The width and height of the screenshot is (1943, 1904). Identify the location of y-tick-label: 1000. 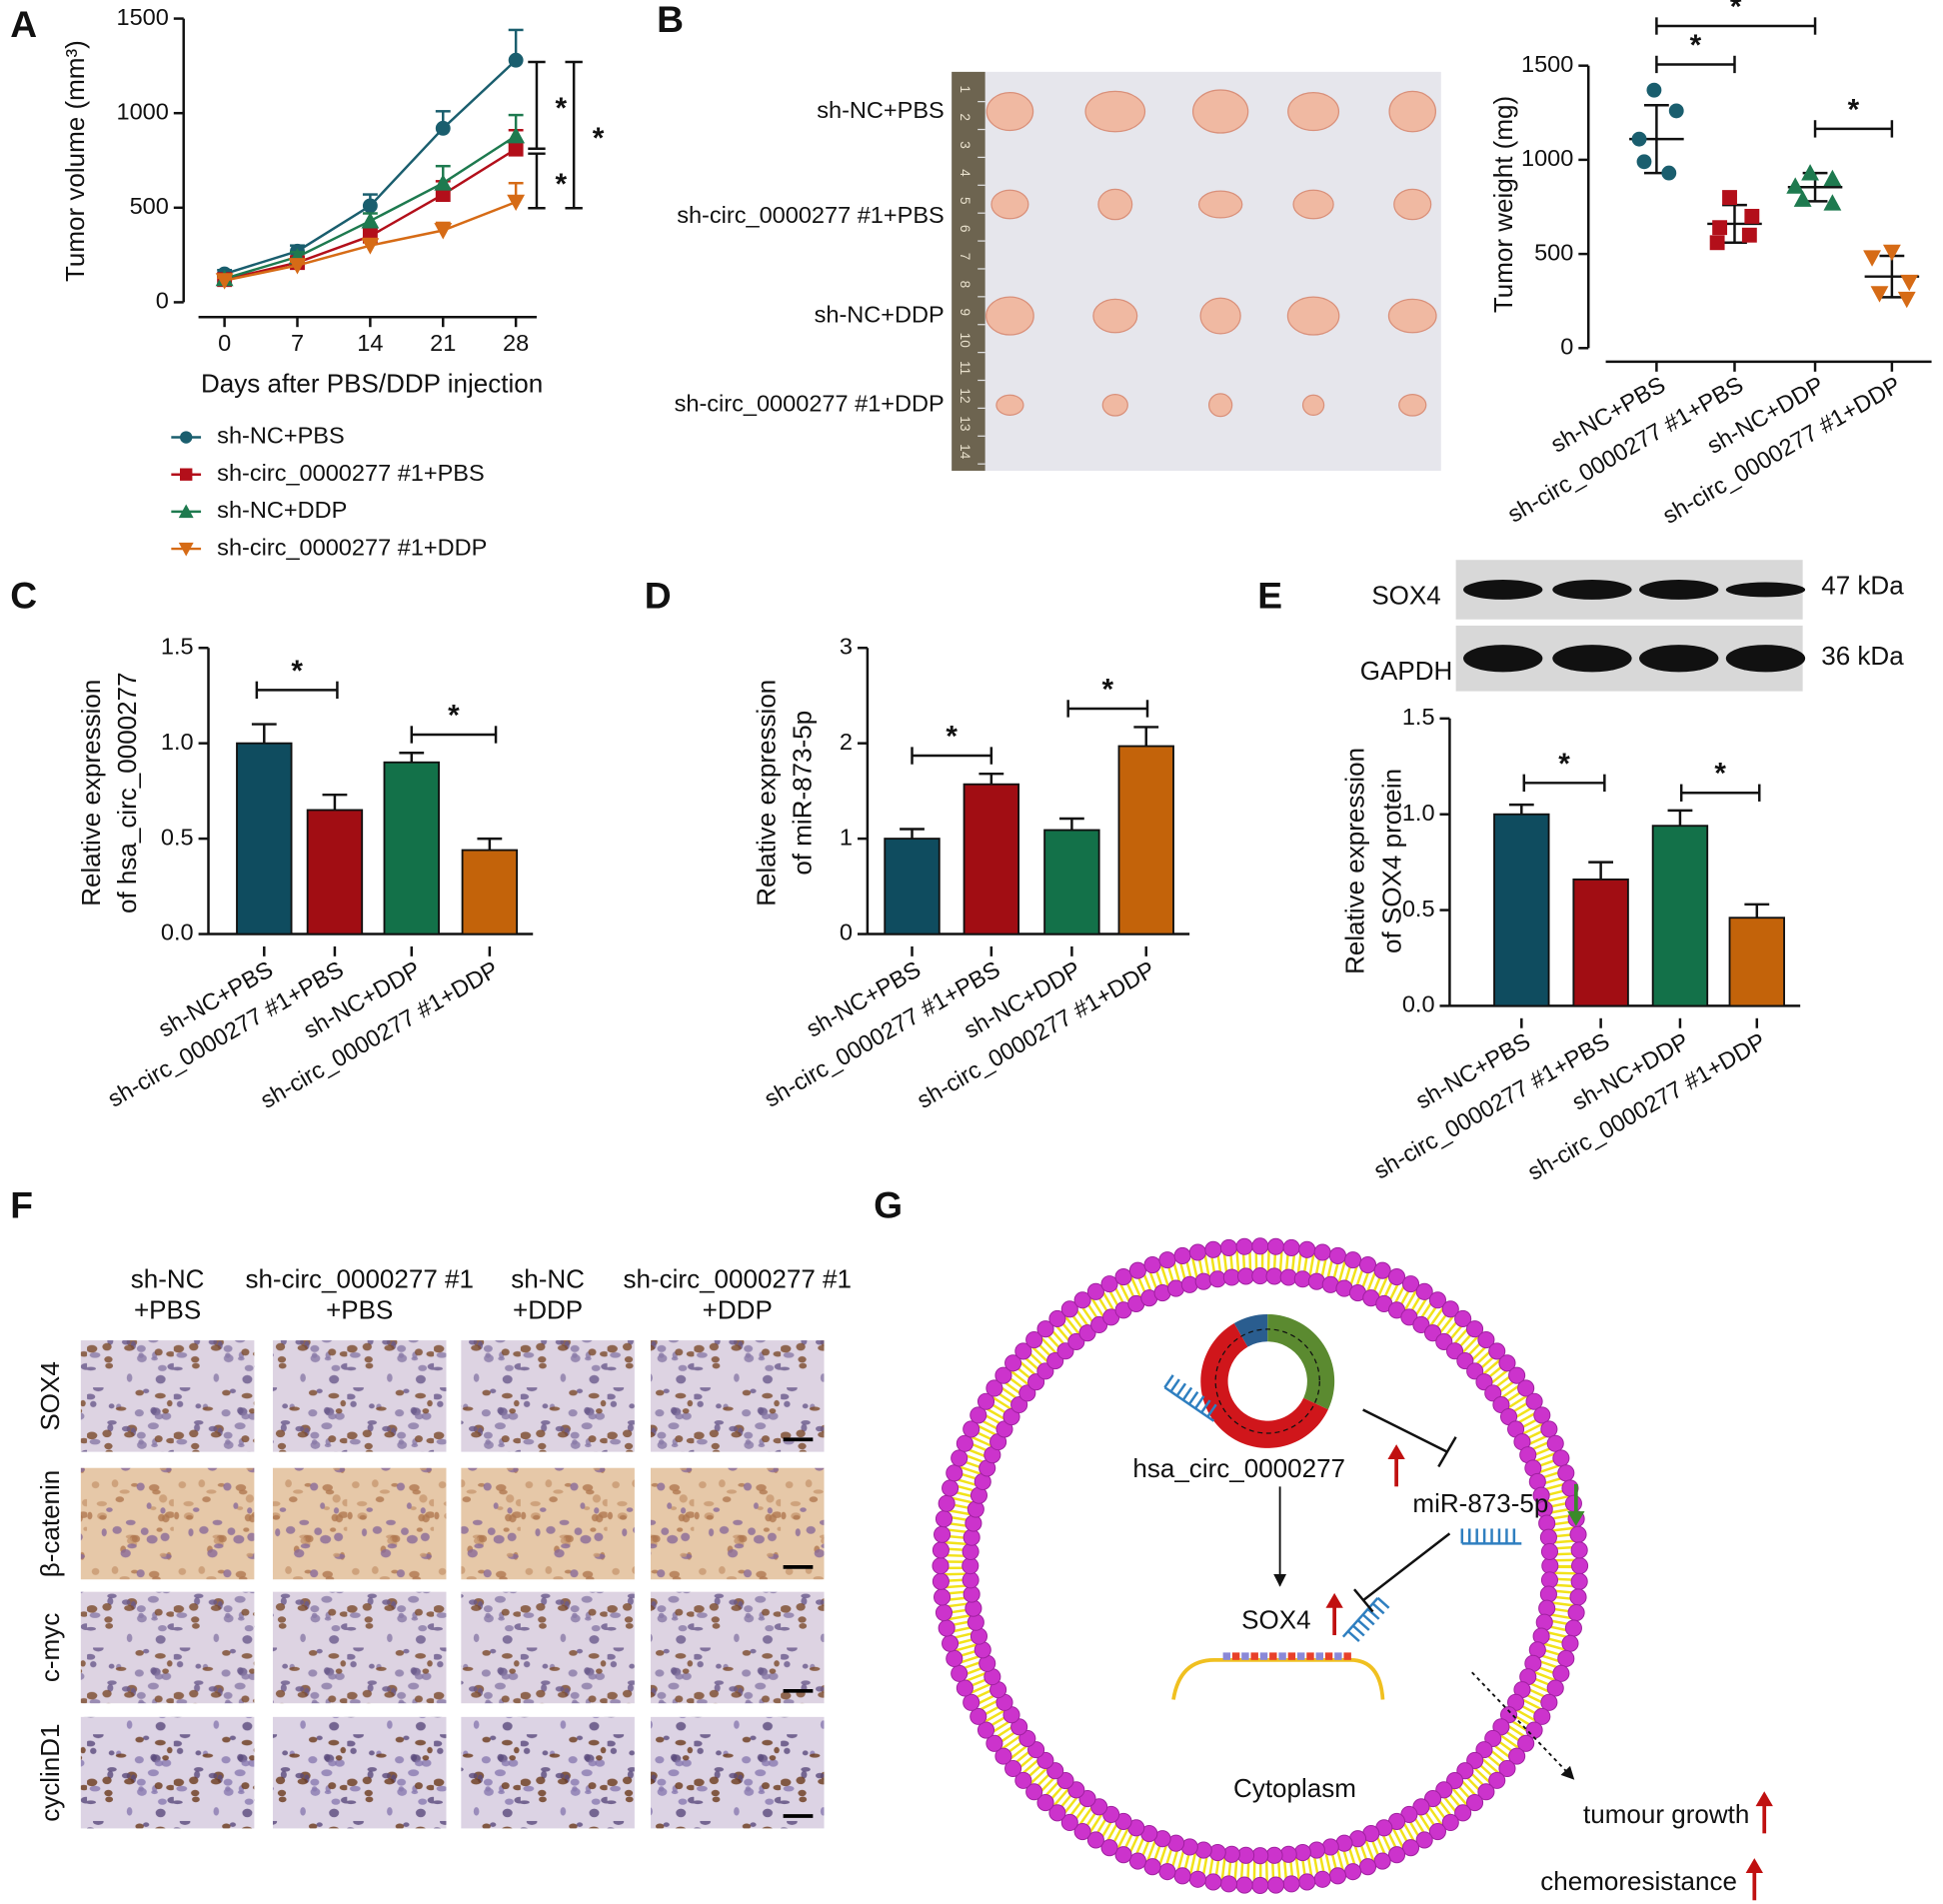
(142, 111).